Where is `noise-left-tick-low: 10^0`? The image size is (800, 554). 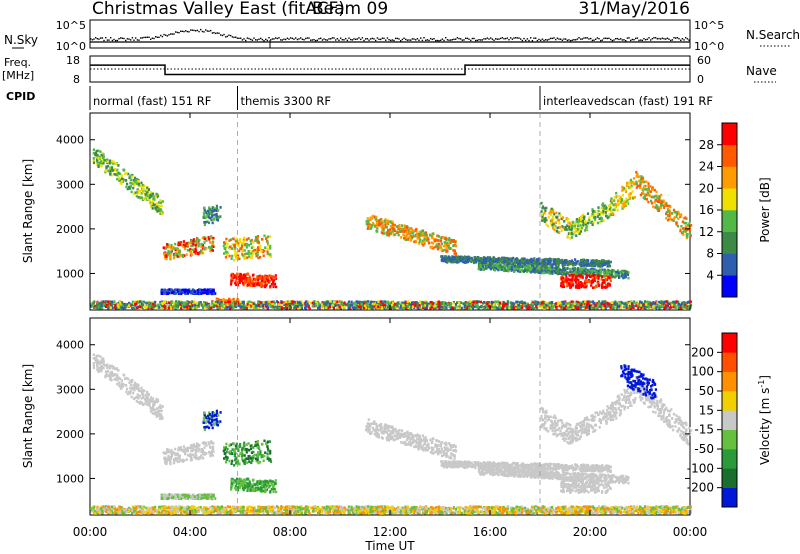 noise-left-tick-low: 10^0 is located at coordinates (71, 46).